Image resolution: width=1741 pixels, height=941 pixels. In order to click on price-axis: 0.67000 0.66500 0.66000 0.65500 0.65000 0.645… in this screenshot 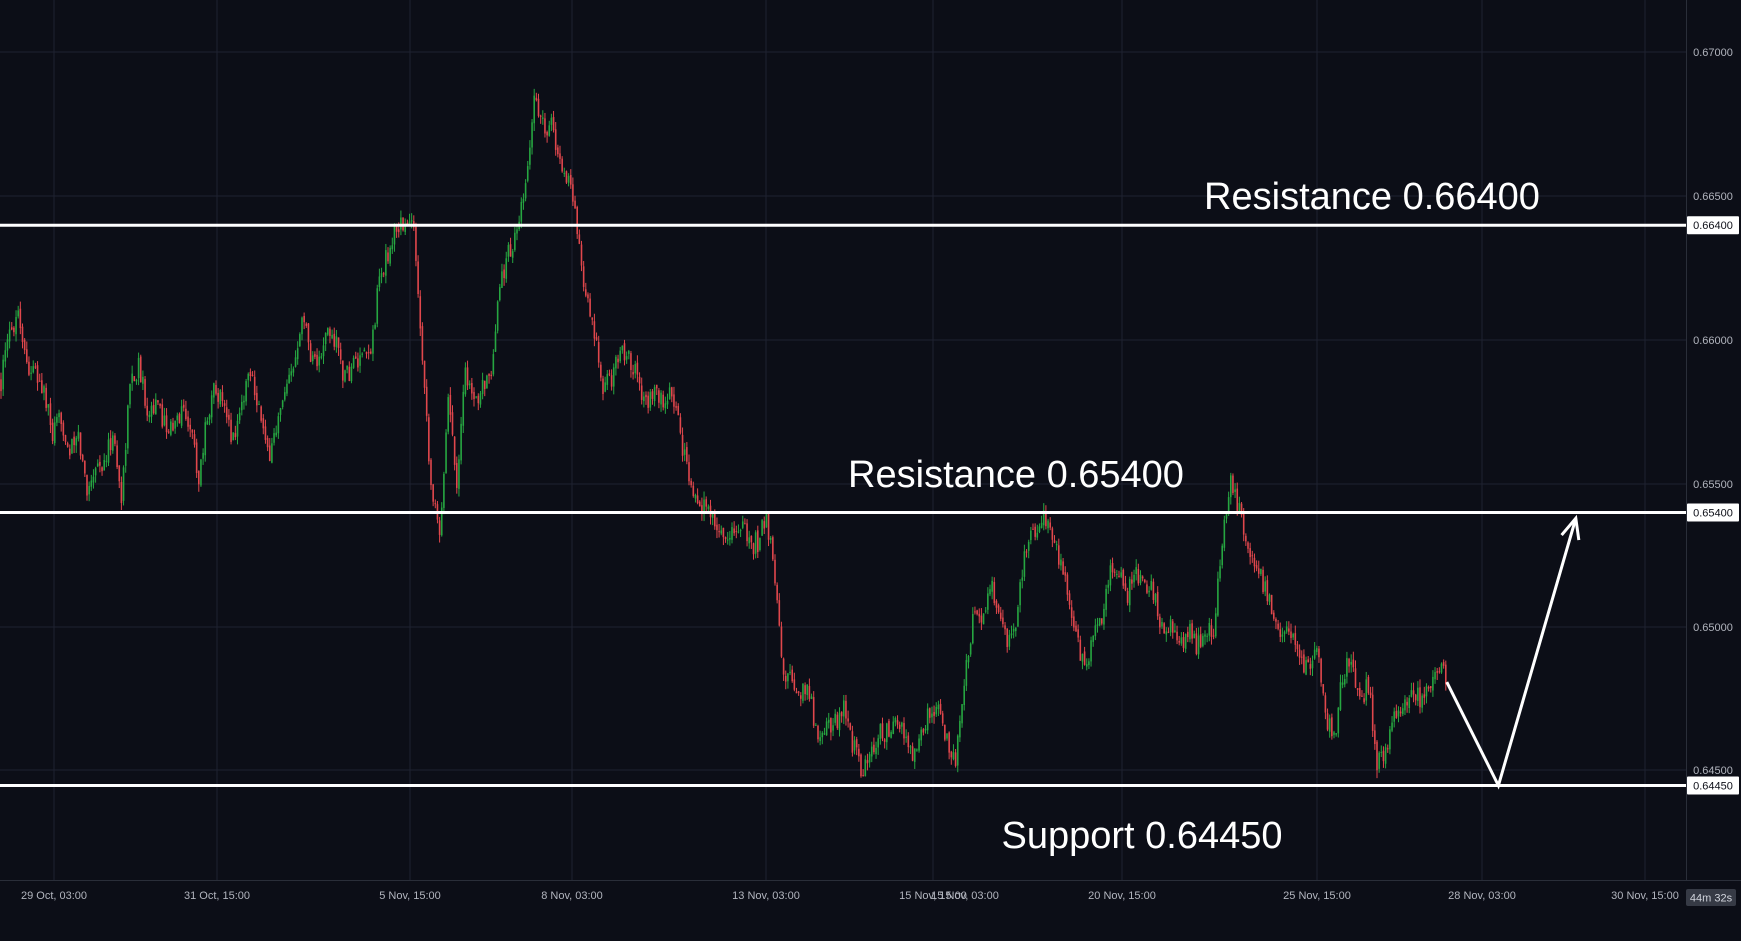, I will do `click(1713, 412)`.